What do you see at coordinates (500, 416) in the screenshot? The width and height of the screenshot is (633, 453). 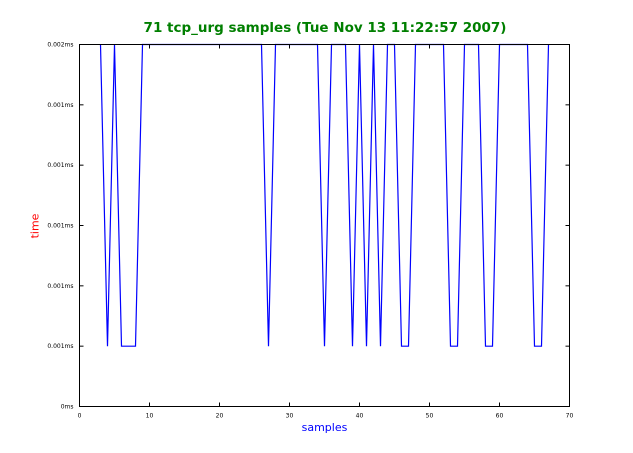 I see `x-tick-label: 60` at bounding box center [500, 416].